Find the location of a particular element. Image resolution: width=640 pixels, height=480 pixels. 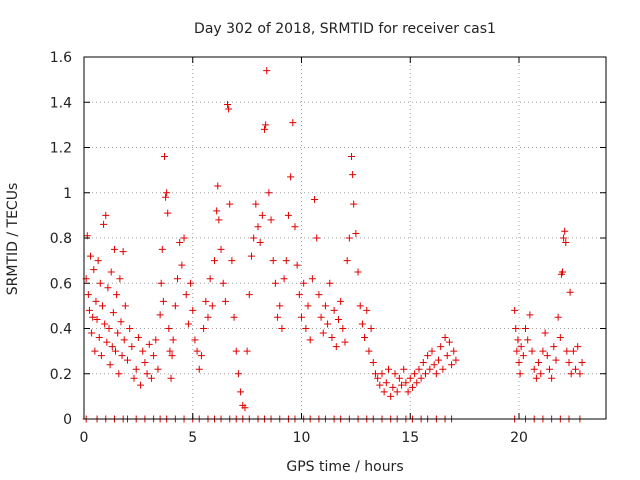

y-tick-label: 1 is located at coordinates (67, 194).